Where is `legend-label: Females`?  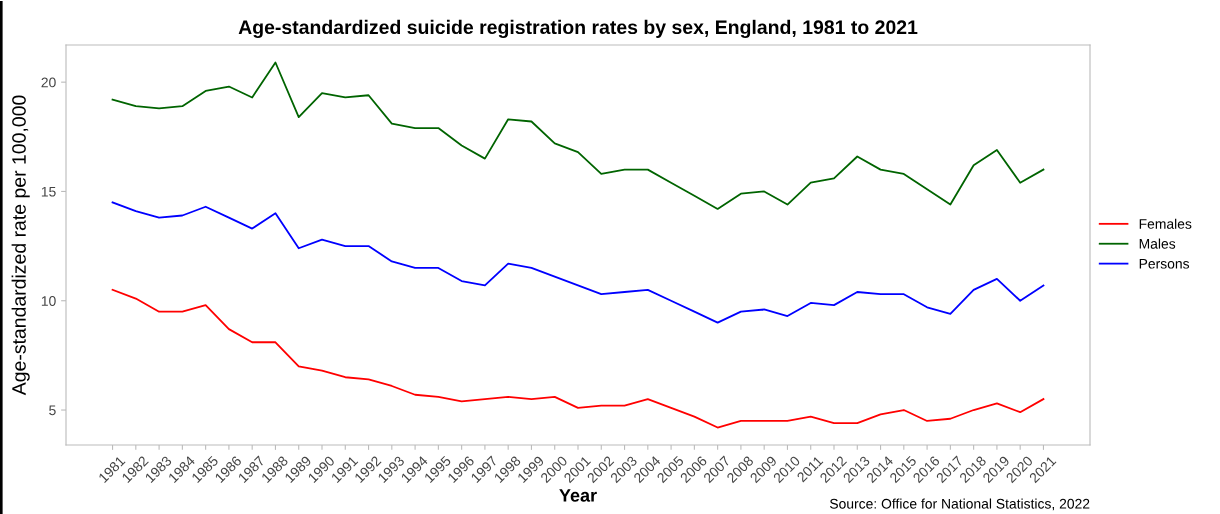 legend-label: Females is located at coordinates (1165, 223).